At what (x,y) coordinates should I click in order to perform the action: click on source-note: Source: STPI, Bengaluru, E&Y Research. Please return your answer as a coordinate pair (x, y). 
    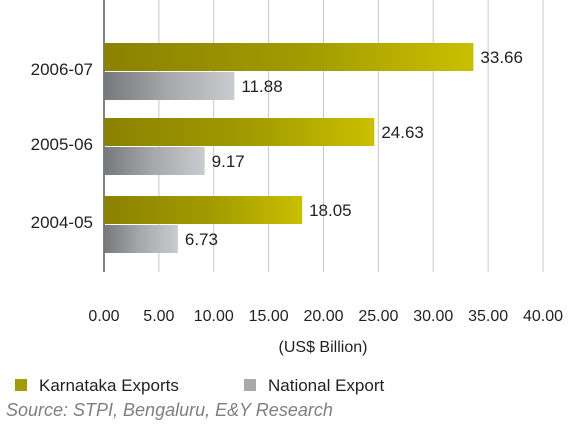
    Looking at the image, I should click on (169, 410).